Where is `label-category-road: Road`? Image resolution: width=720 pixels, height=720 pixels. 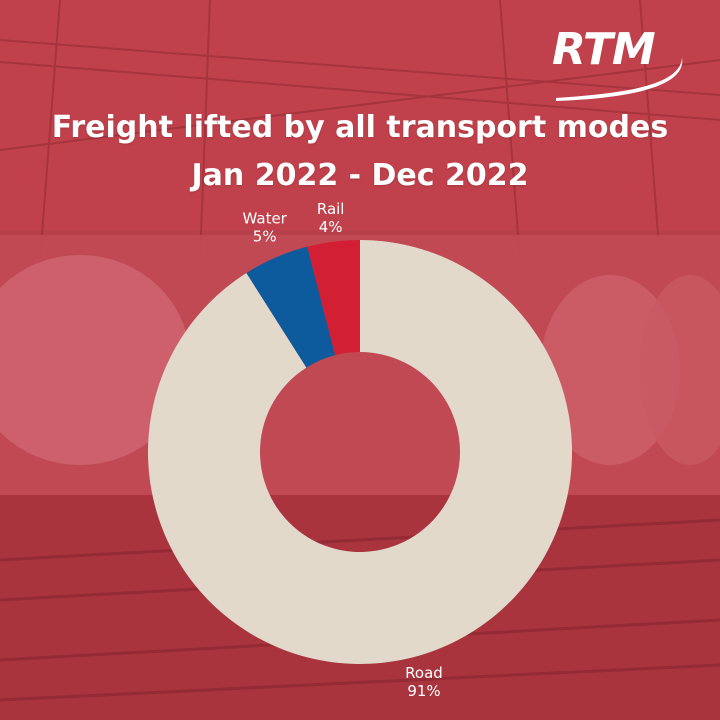
label-category-road: Road is located at coordinates (424, 673).